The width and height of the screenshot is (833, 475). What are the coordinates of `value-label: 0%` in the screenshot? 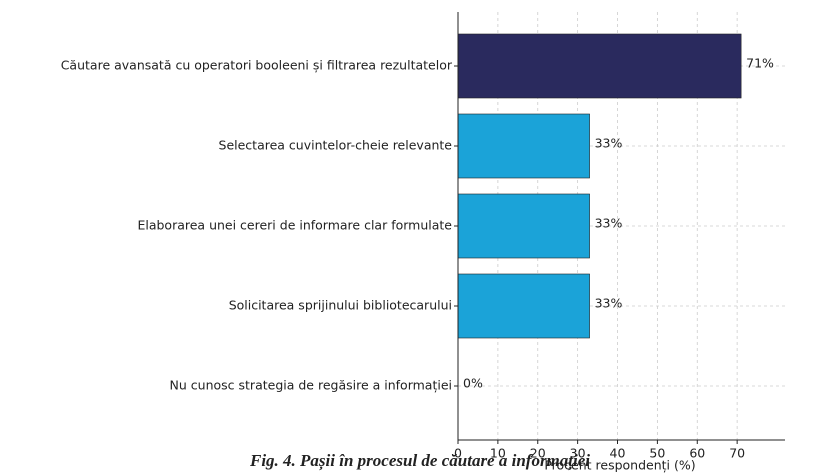 It's located at (473, 383).